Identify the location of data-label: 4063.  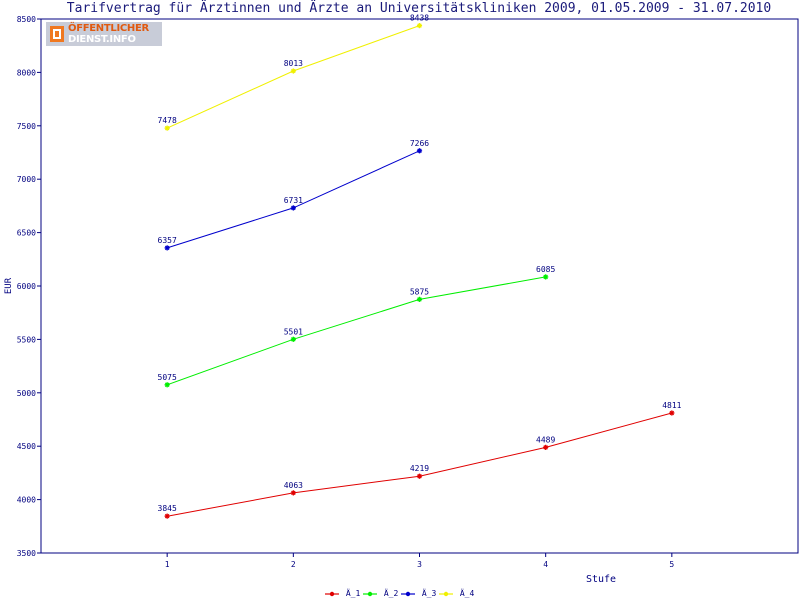
(293, 485).